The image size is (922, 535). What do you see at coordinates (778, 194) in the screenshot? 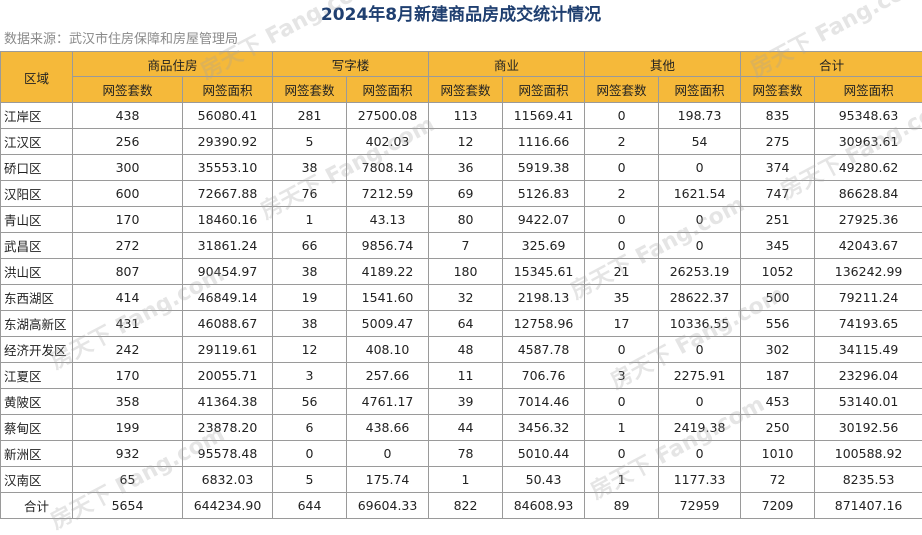
I see `table-cell: 747` at bounding box center [778, 194].